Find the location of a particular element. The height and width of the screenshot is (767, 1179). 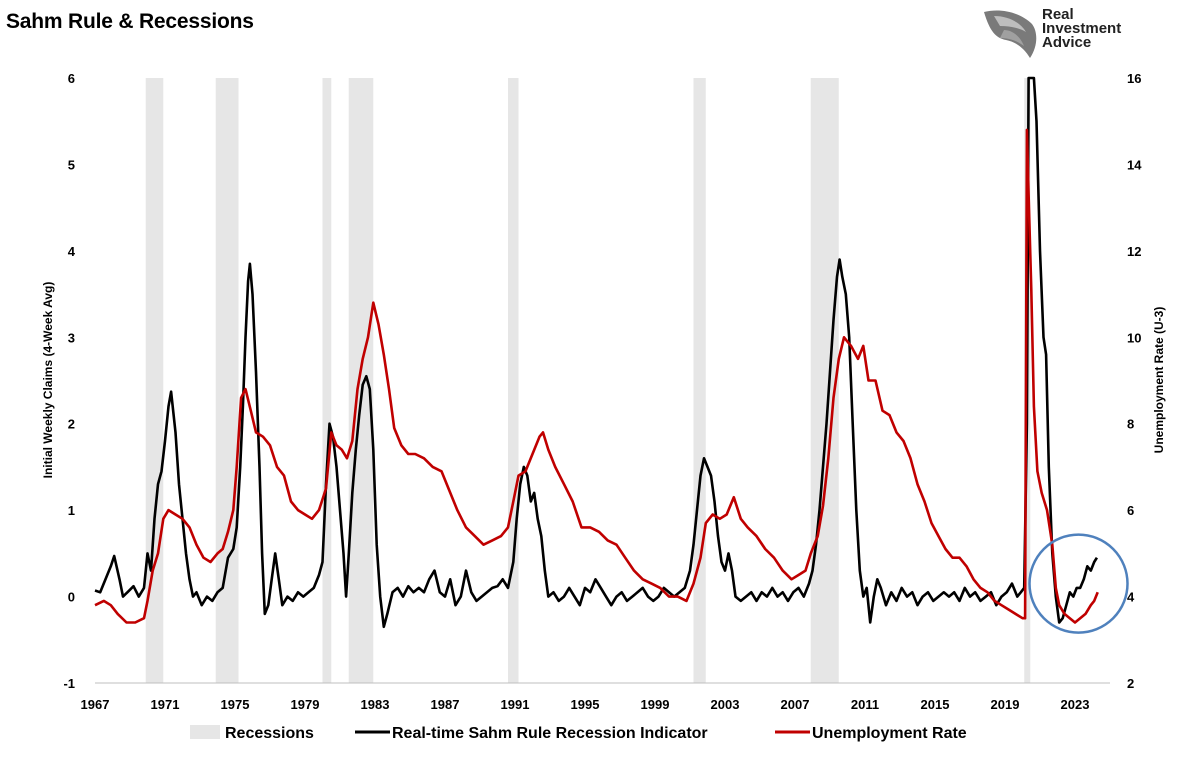

legend-label-recessions: Recessions is located at coordinates (269, 733).